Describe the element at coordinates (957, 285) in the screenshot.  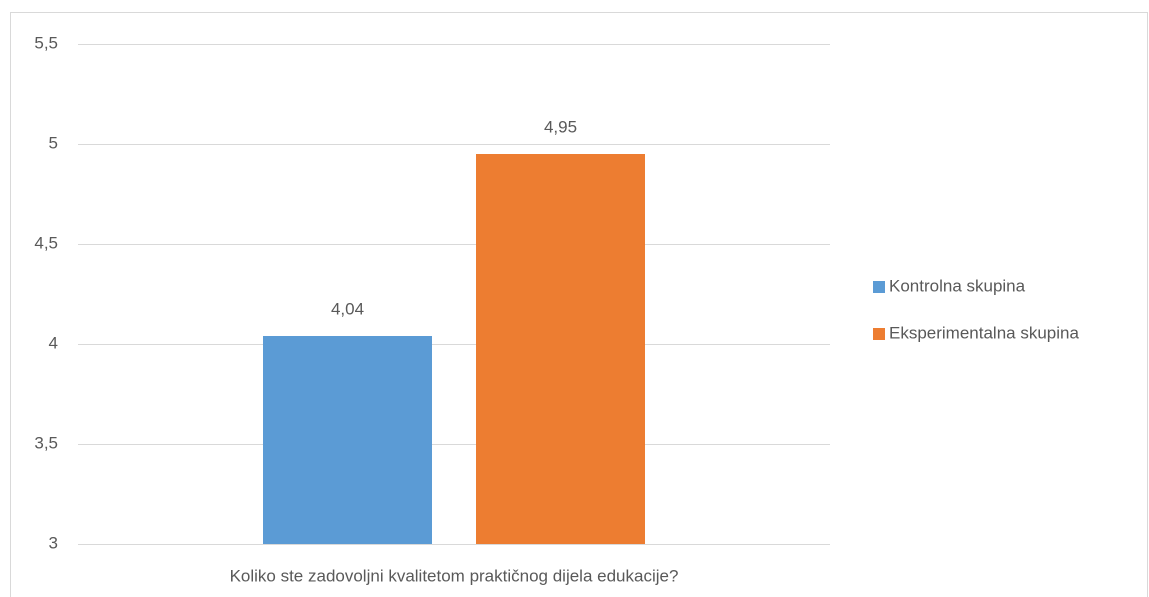
I see `legend-label: Kontrolna skupina` at that location.